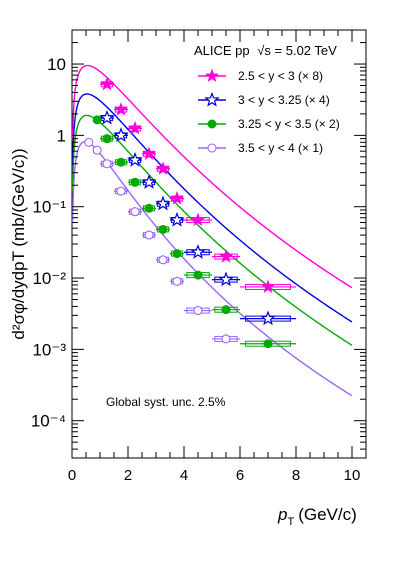 The image size is (407, 561). Describe the element at coordinates (317, 516) in the screenshot. I see `x-axis-label: pT (GeV/c)` at that location.